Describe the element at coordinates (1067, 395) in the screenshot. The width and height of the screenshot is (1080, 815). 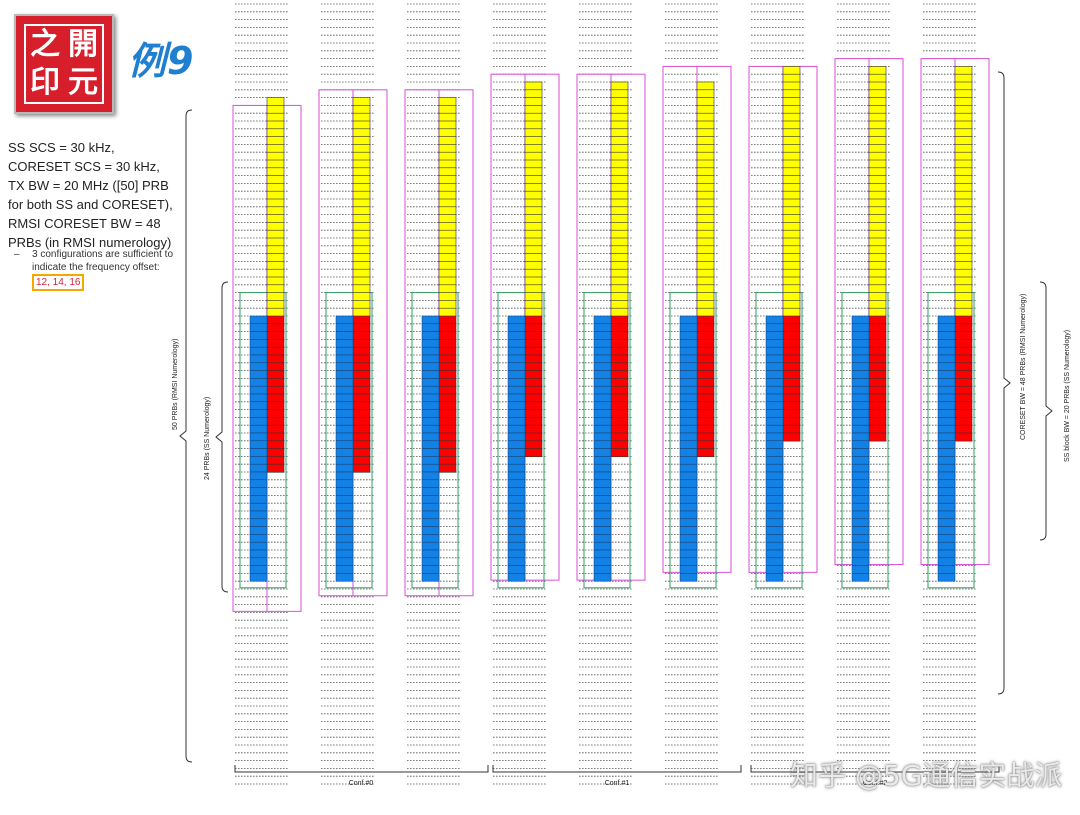
I see `label-ss-block-bw: SS block BW = 20 PRBs (SS Numerology)` at that location.